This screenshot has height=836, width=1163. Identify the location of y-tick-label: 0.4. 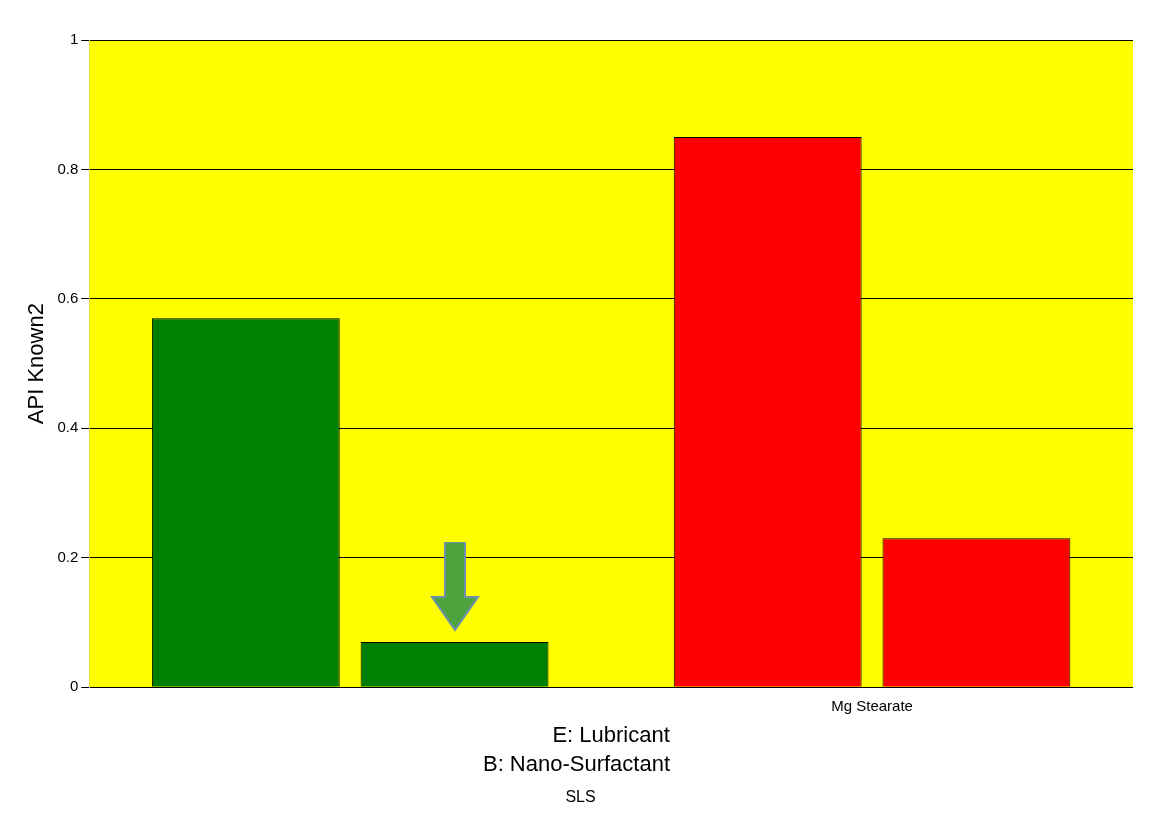
(68, 427).